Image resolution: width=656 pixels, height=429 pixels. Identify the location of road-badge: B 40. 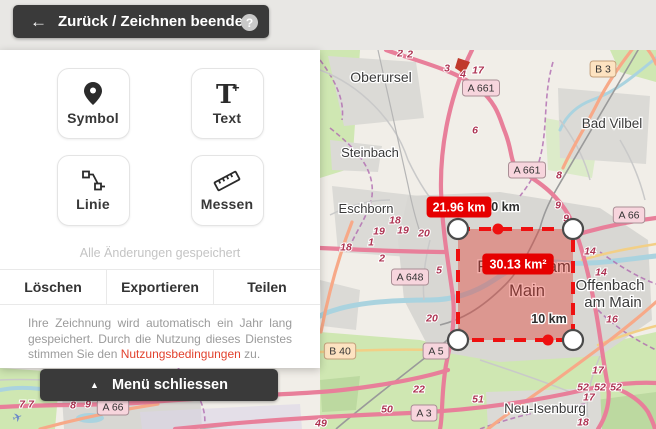
(340, 351).